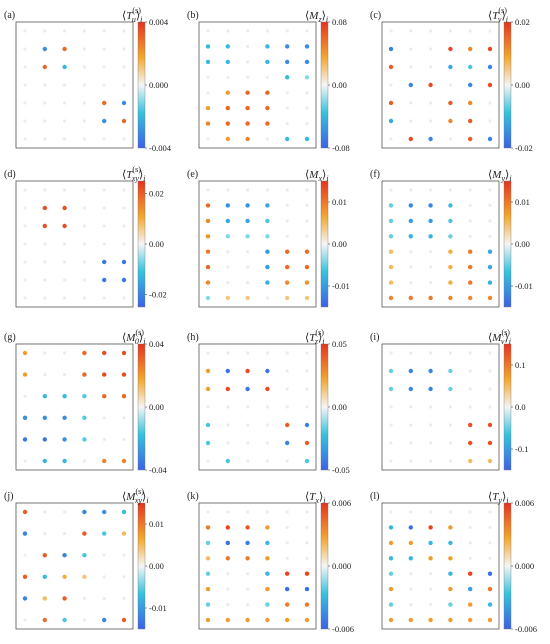  What do you see at coordinates (8, 496) in the screenshot?
I see `panel-label: (j)` at bounding box center [8, 496].